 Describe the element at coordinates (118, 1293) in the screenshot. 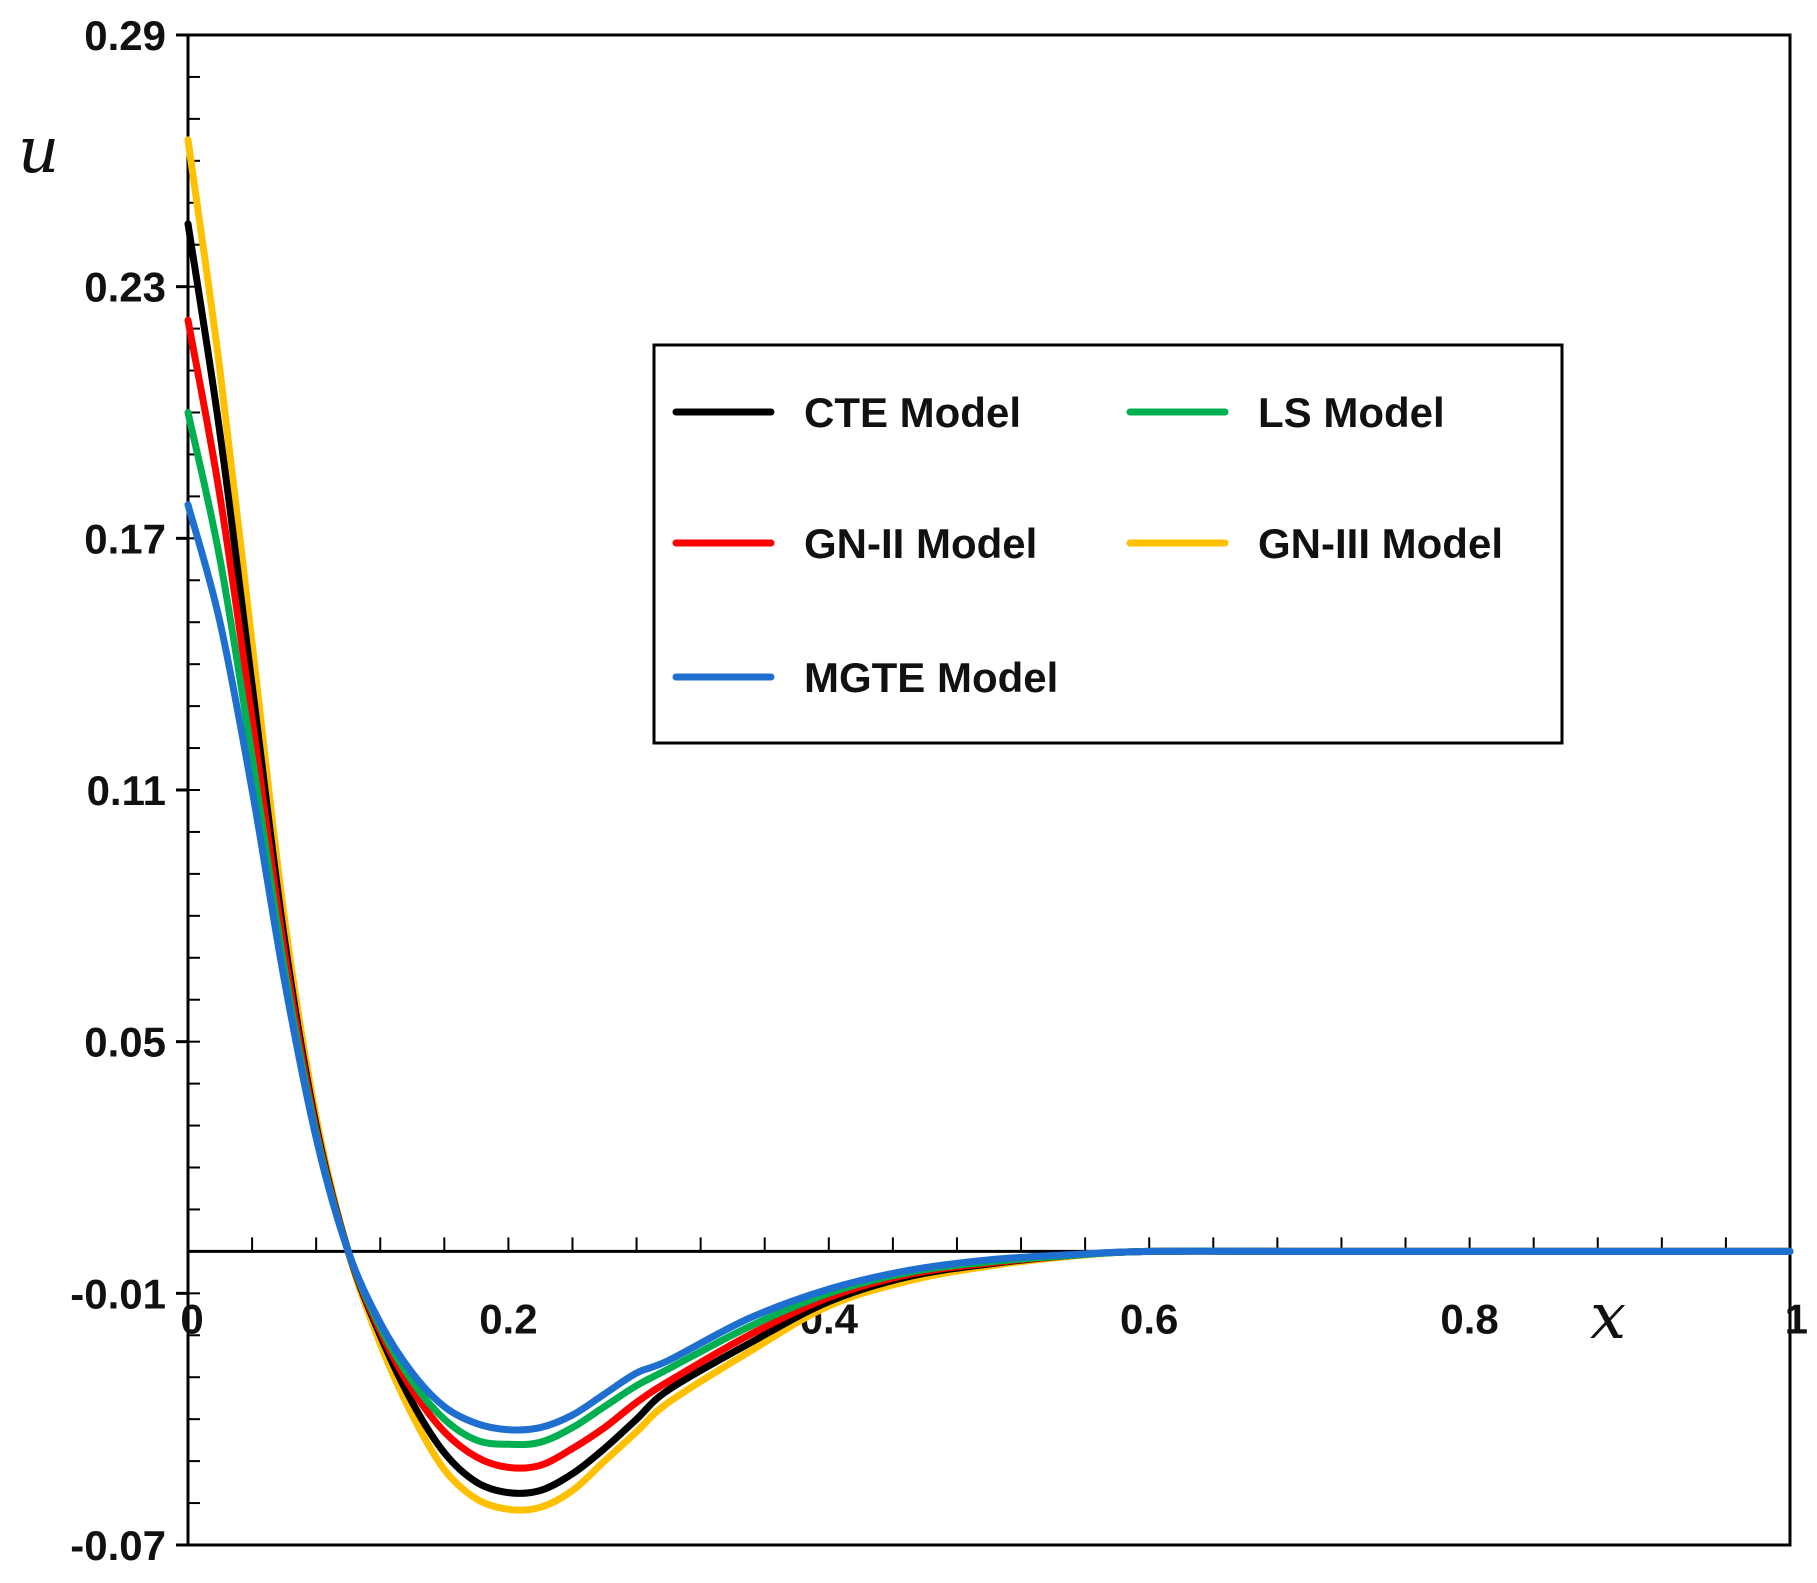

I see `y-tick-label: -0.01` at that location.